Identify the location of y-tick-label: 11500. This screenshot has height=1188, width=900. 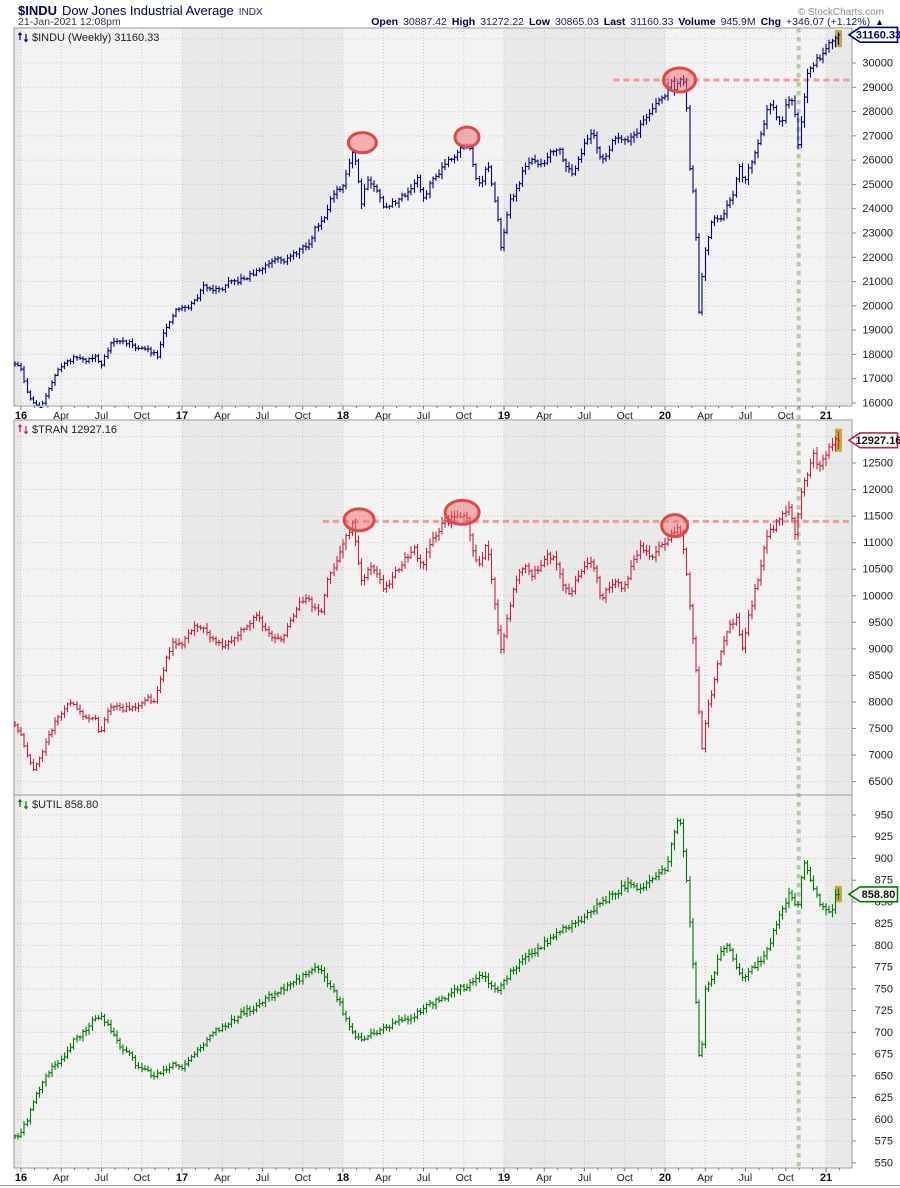
(878, 517).